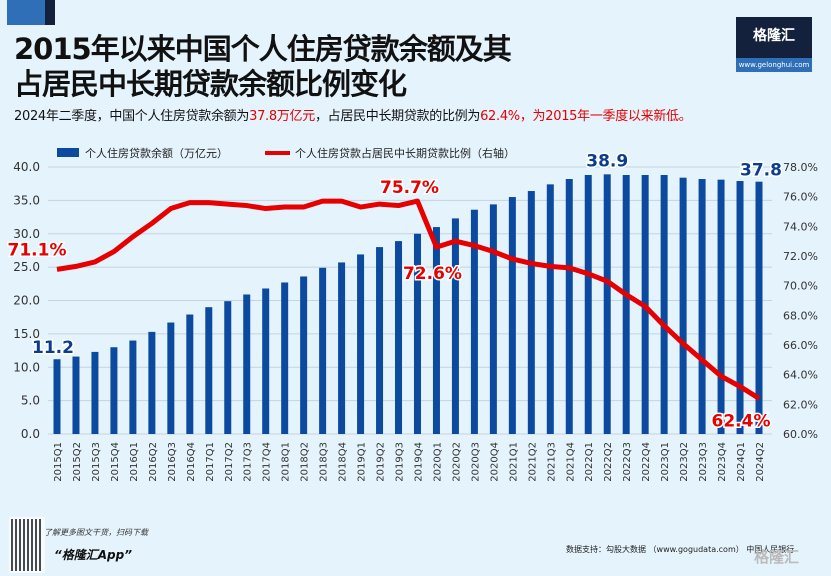  What do you see at coordinates (800, 315) in the screenshot?
I see `y-right-tick-label: 68.0%` at bounding box center [800, 315].